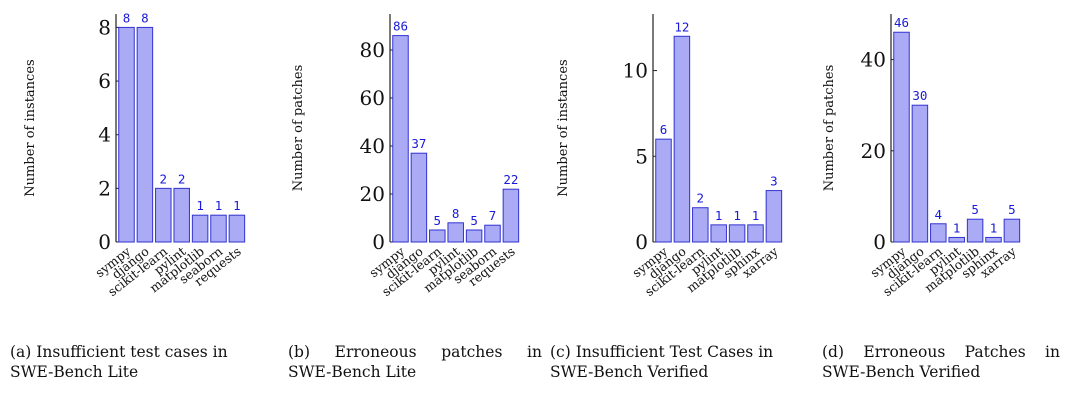 The image size is (1072, 400). Describe the element at coordinates (901, 22) in the screenshot. I see `data-label: 46` at that location.